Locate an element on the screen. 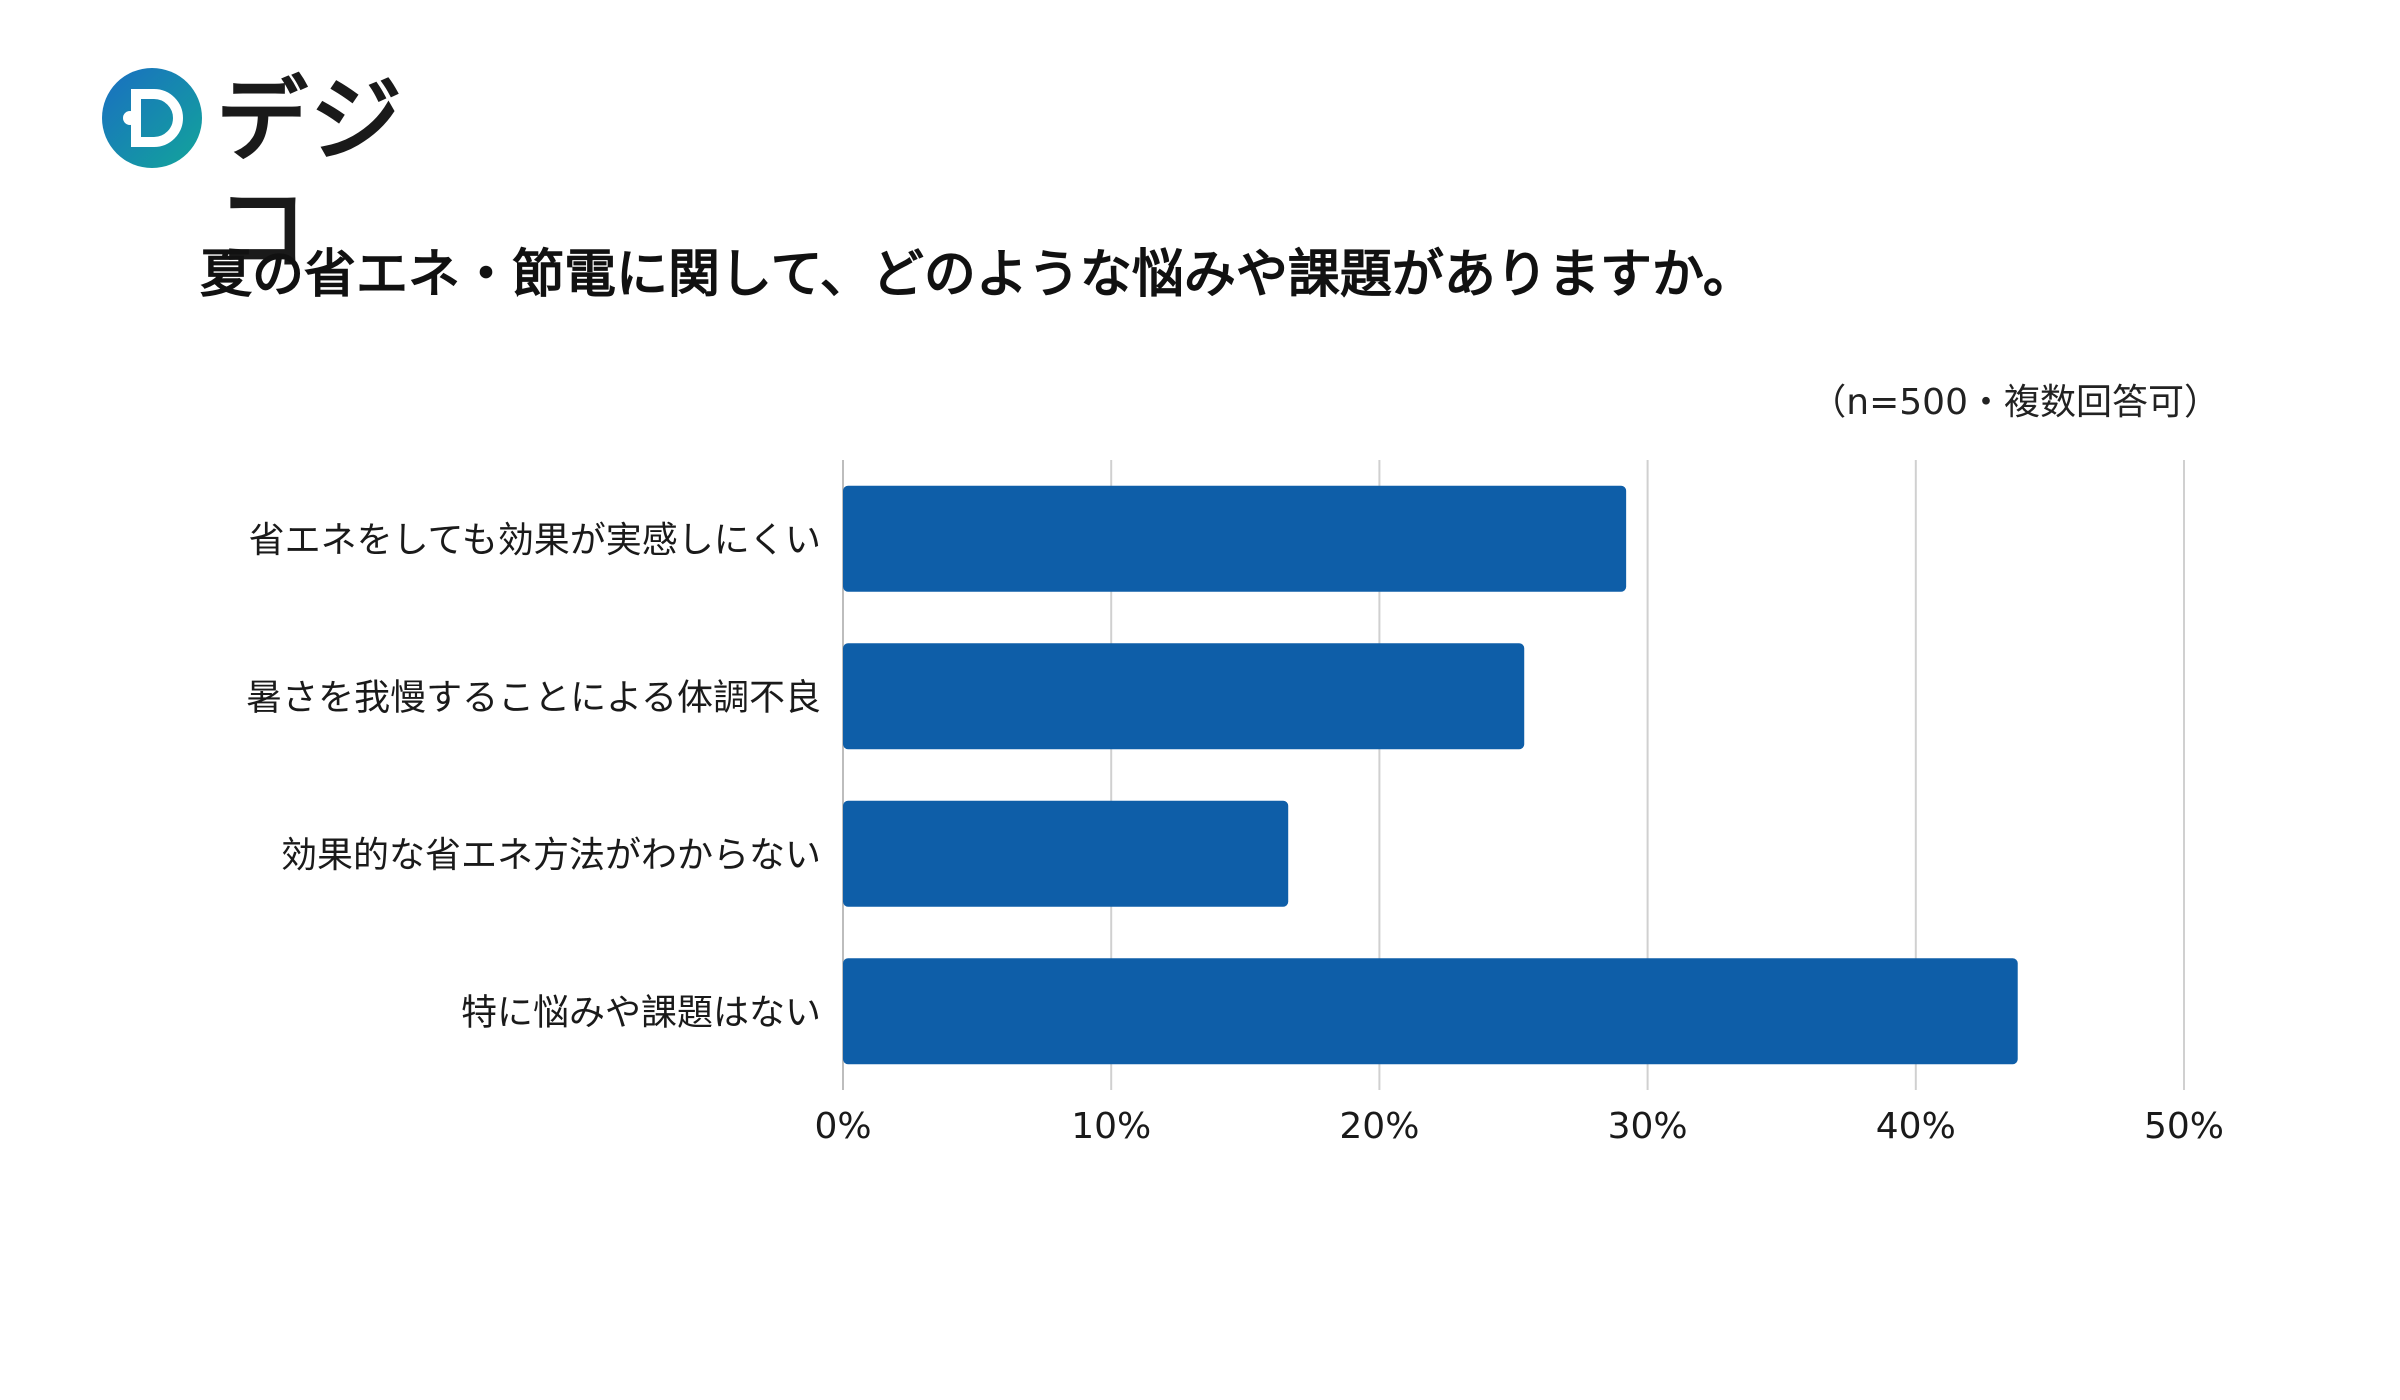 The width and height of the screenshot is (2400, 1400). x-tick-label: 20% is located at coordinates (1379, 1126).